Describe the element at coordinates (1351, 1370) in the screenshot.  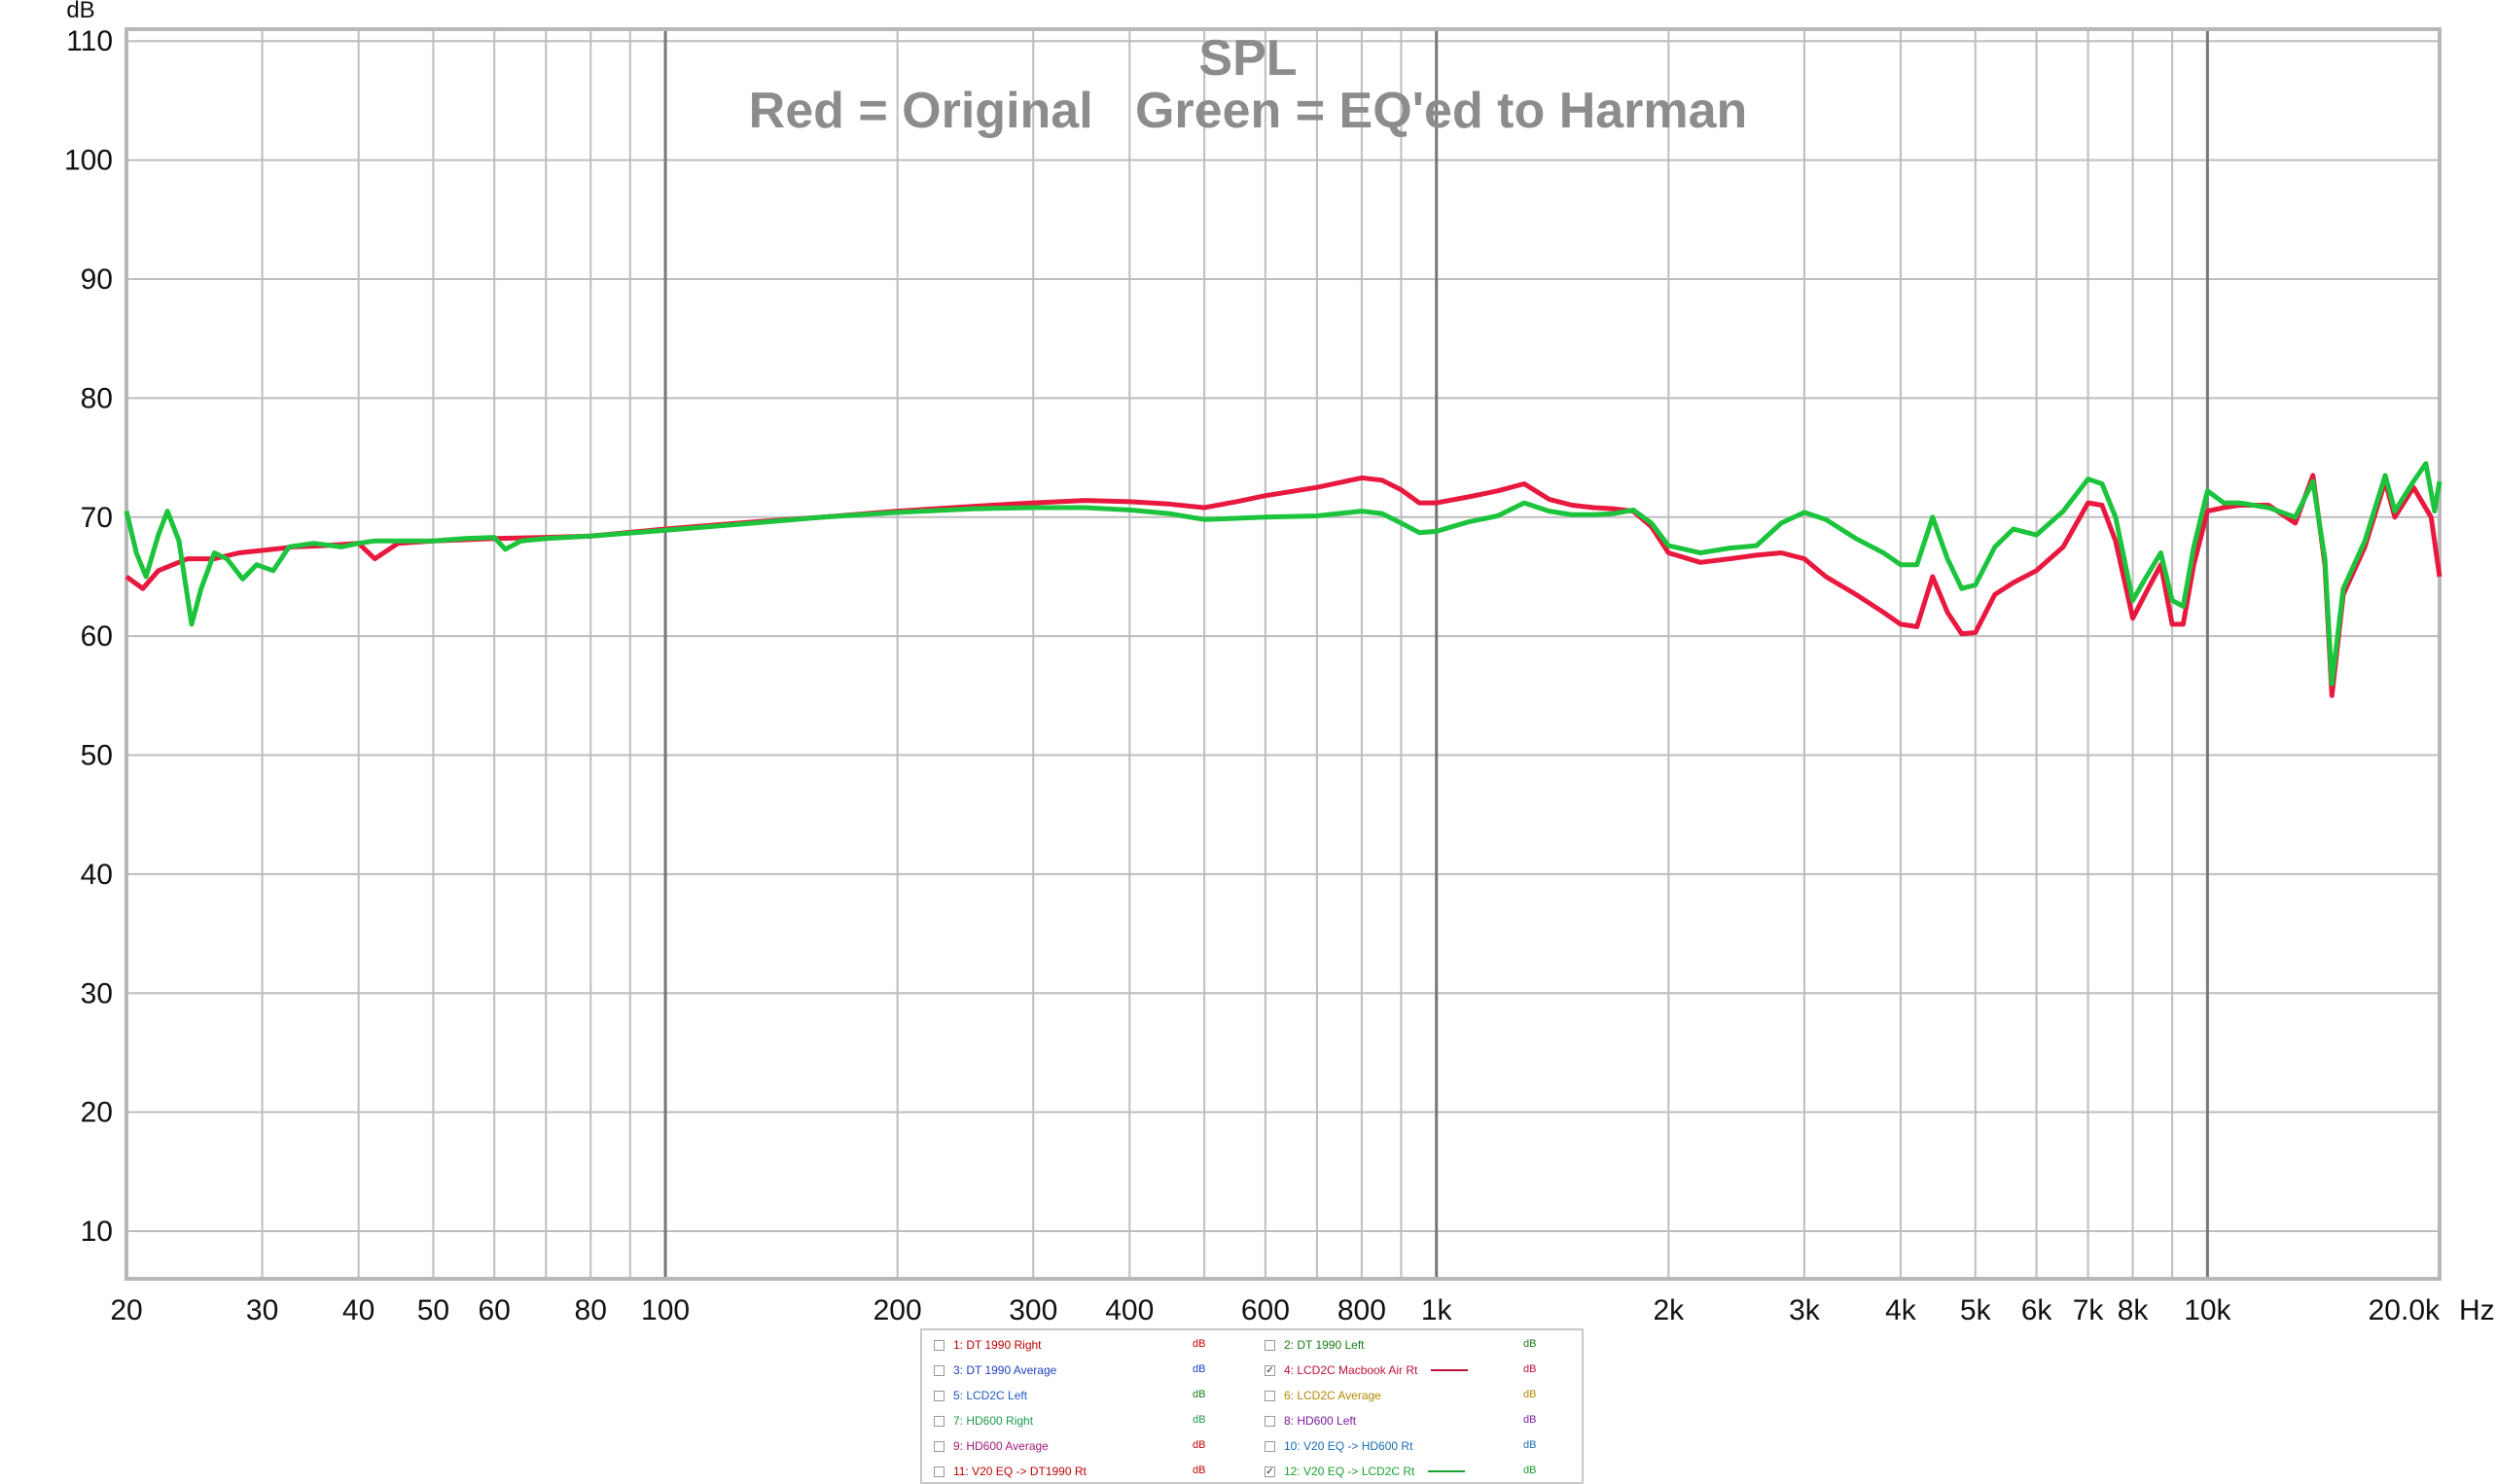
I see `legend-entry-label: 4: LCD2C Macbook Air Rt` at that location.